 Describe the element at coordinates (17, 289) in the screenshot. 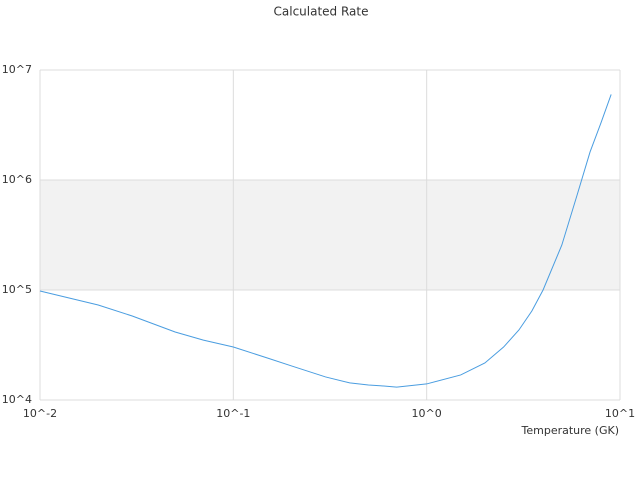

I see `y-tick-label: 10^5` at that location.